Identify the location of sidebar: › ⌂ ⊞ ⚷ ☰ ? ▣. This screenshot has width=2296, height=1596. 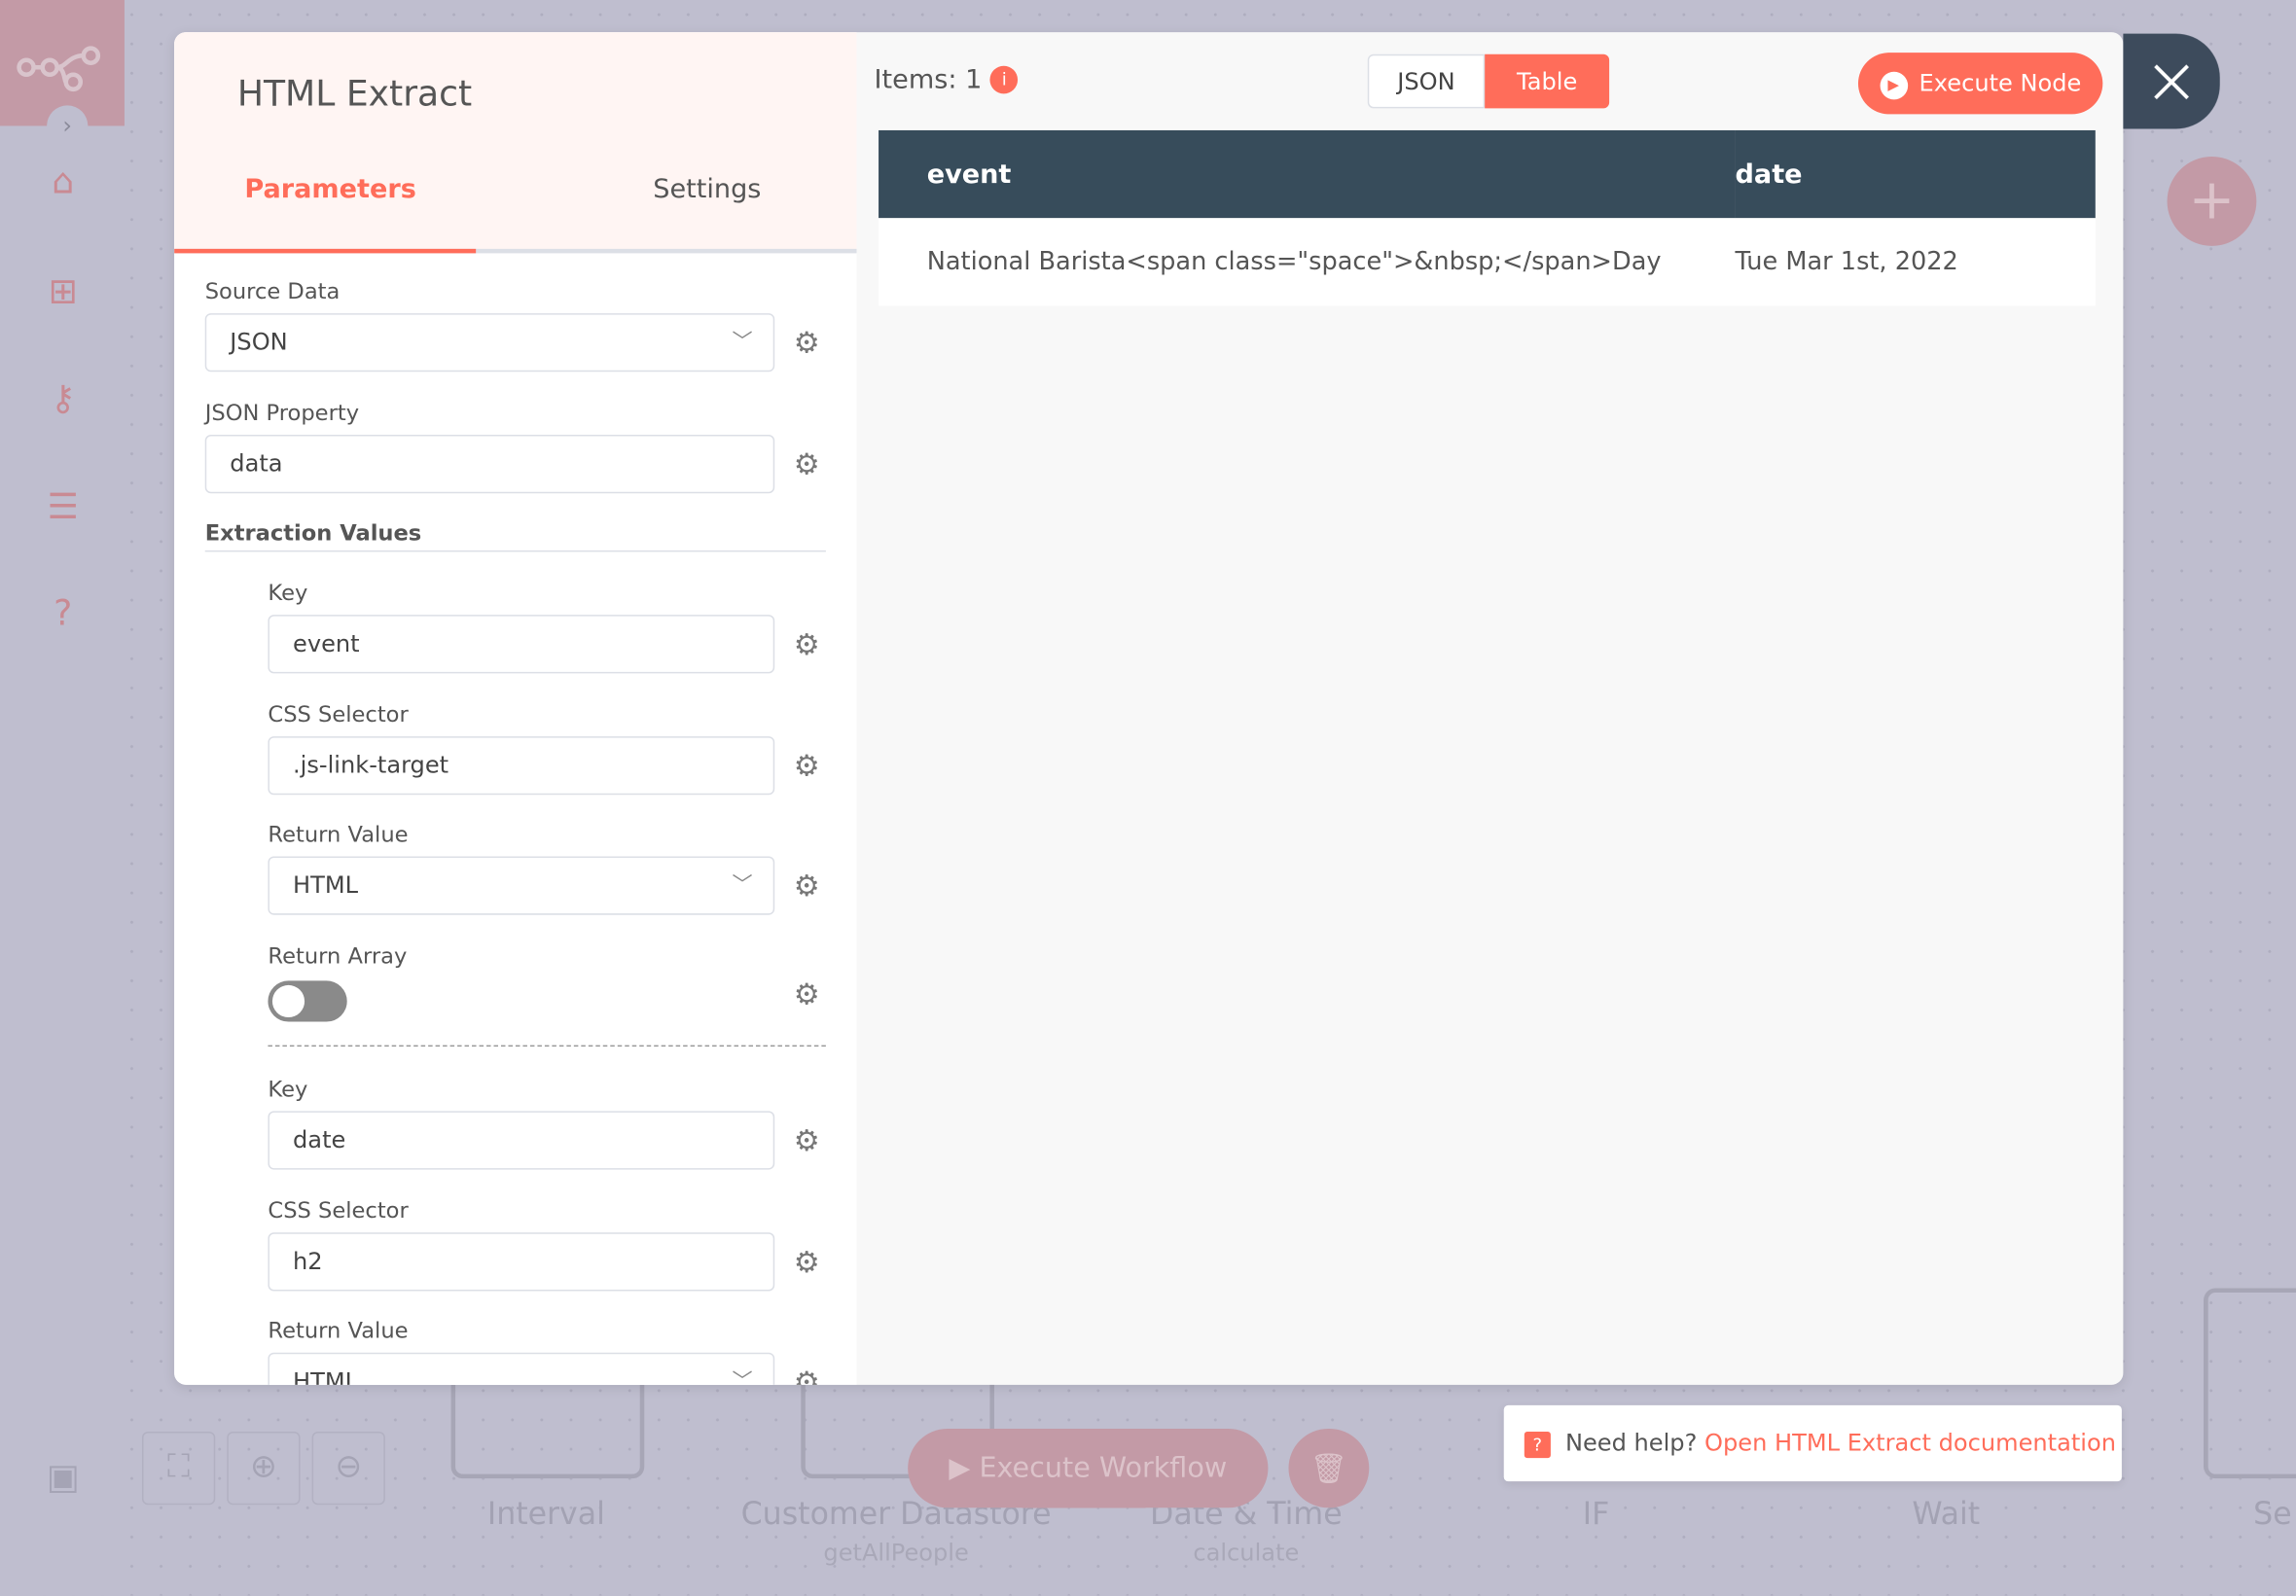
(62, 798).